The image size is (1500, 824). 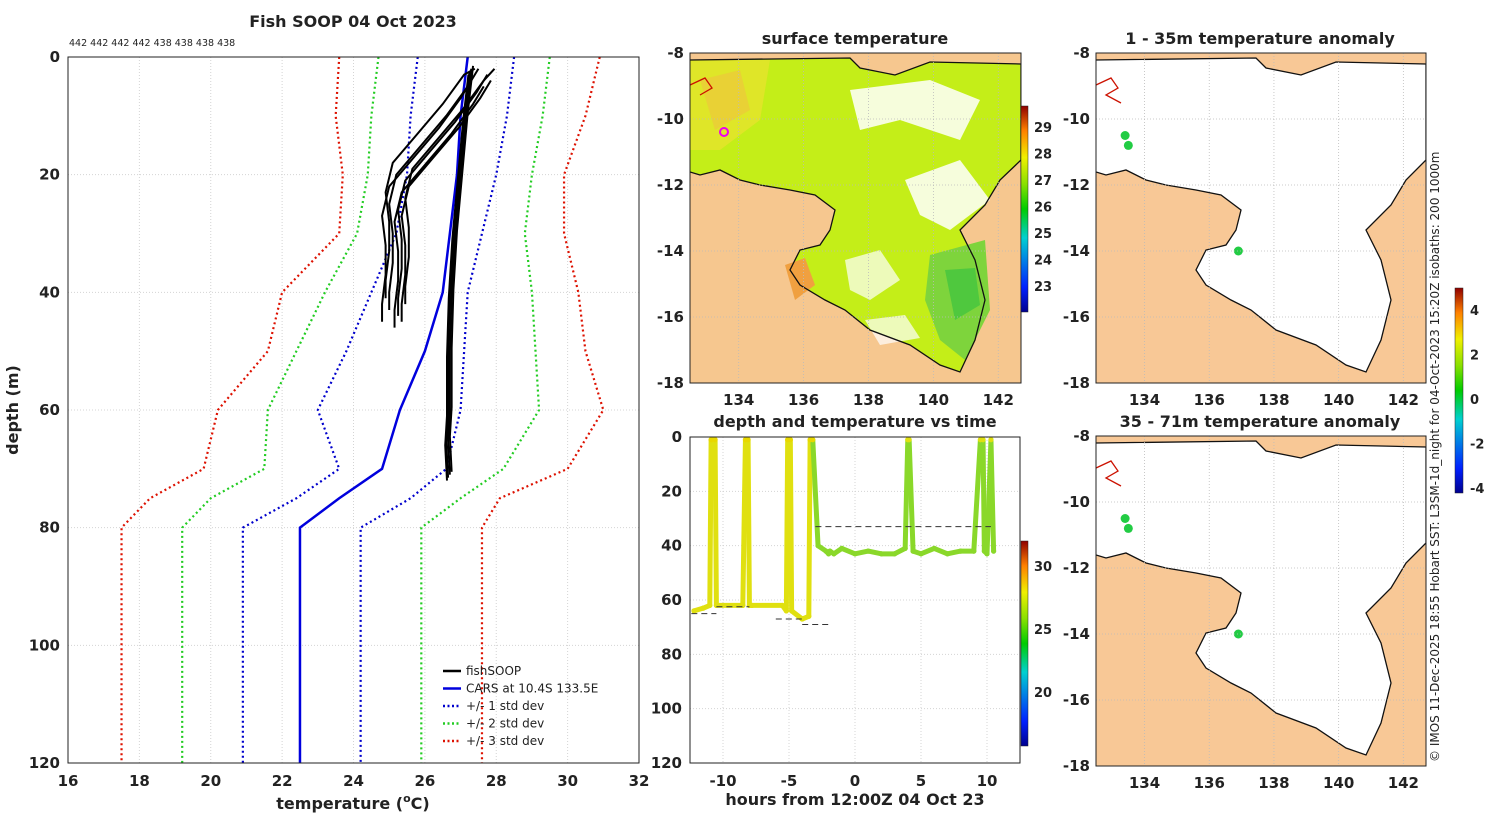 What do you see at coordinates (855, 600) in the screenshot?
I see `depth-time-frame` at bounding box center [855, 600].